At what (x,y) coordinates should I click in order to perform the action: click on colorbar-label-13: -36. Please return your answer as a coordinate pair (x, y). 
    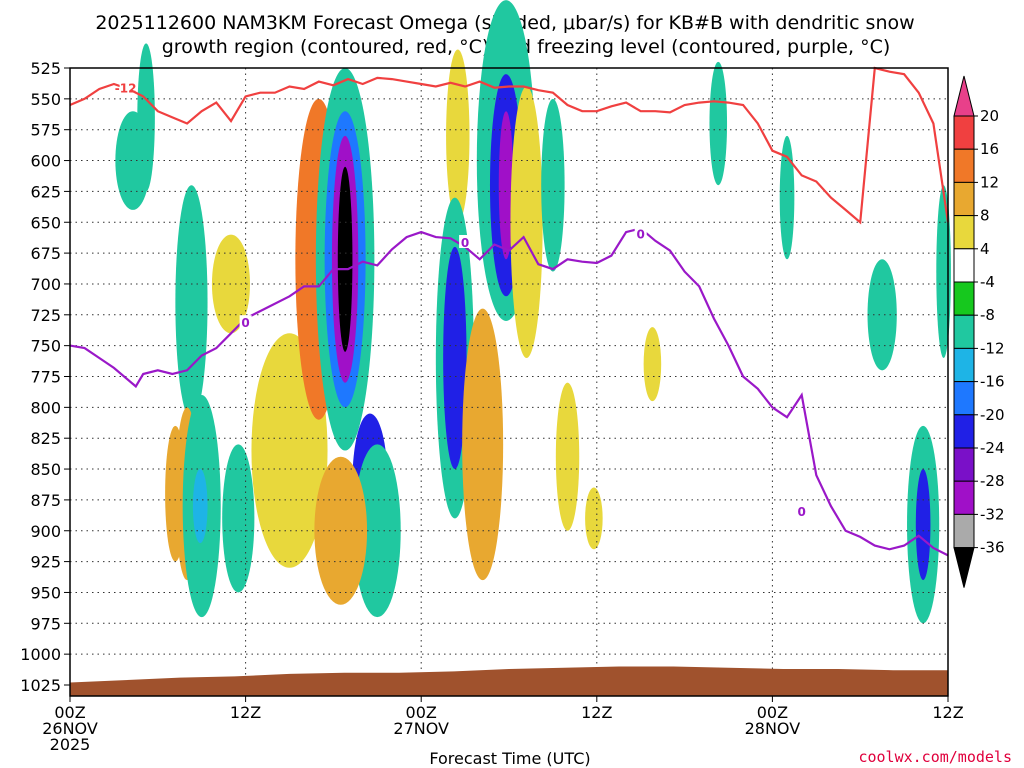
    Looking at the image, I should click on (992, 548).